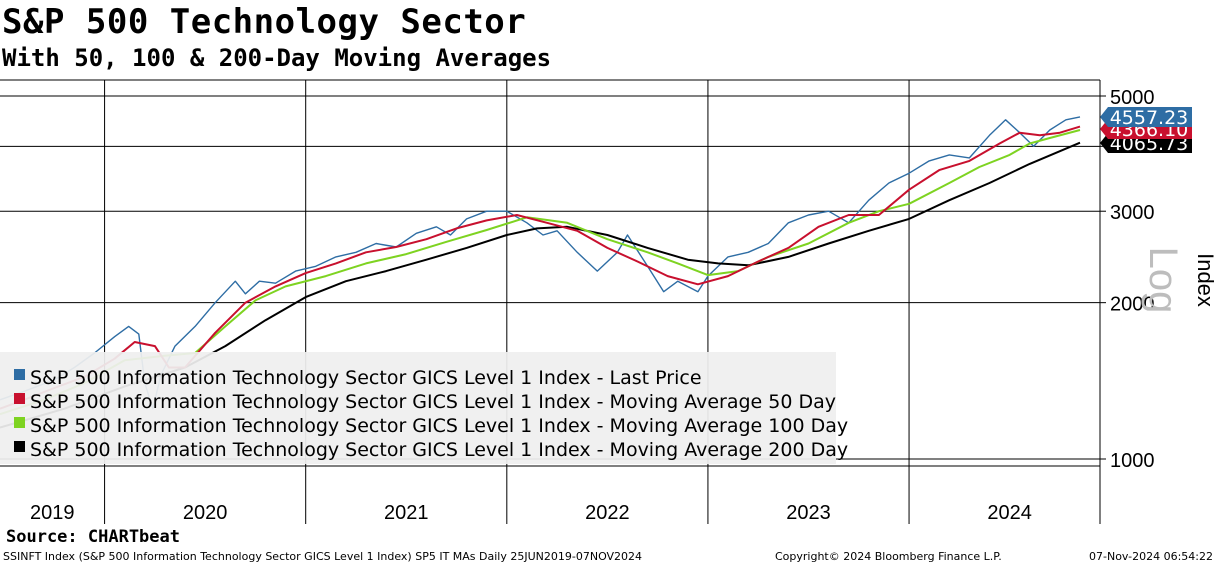 The height and width of the screenshot is (566, 1224). Describe the element at coordinates (264, 22) in the screenshot. I see `chart-title: S&P 500 Technology Sector` at that location.